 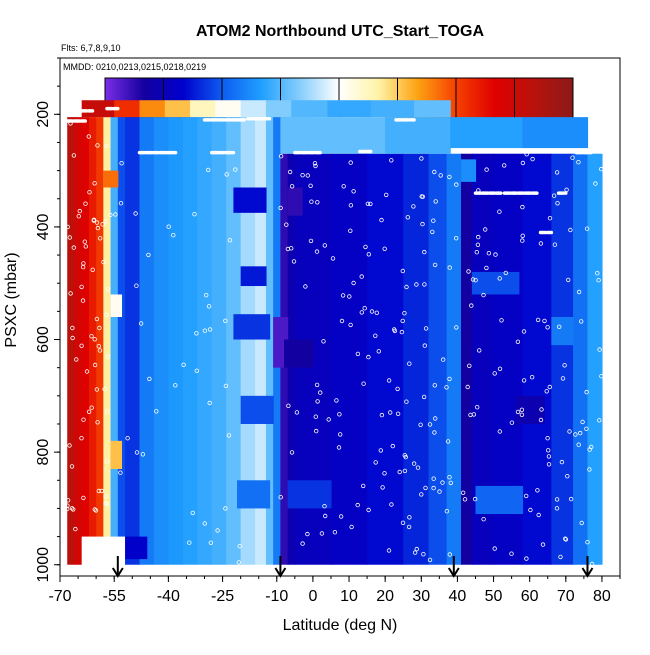 What do you see at coordinates (458, 596) in the screenshot?
I see `x-tick-label: 40` at bounding box center [458, 596].